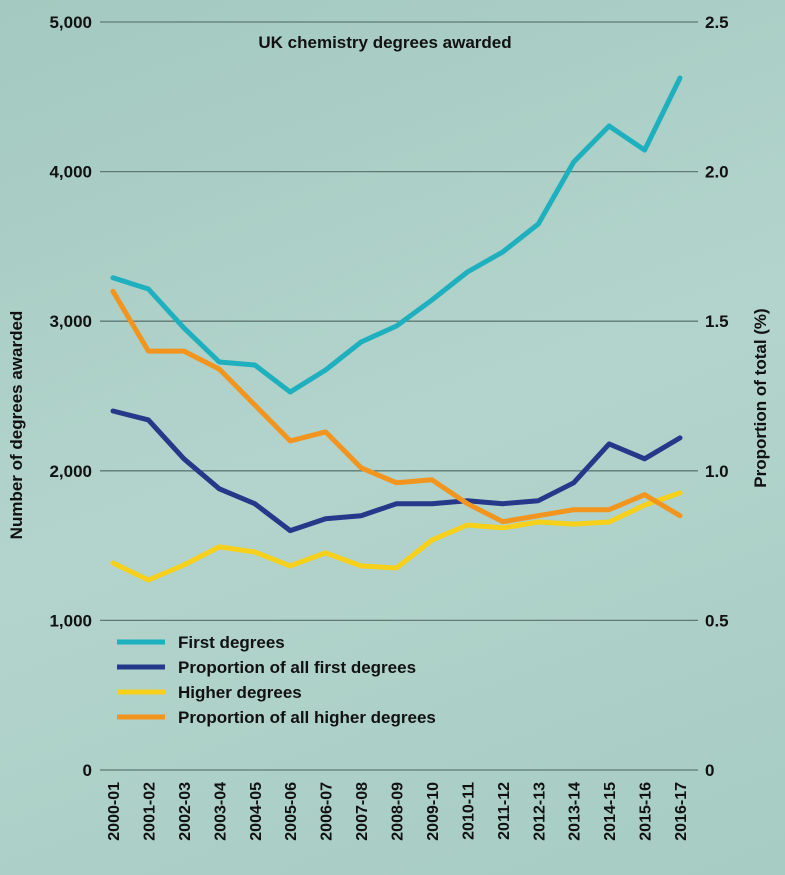 The width and height of the screenshot is (785, 875). I want to click on y-tick-label: 0, so click(87, 770).